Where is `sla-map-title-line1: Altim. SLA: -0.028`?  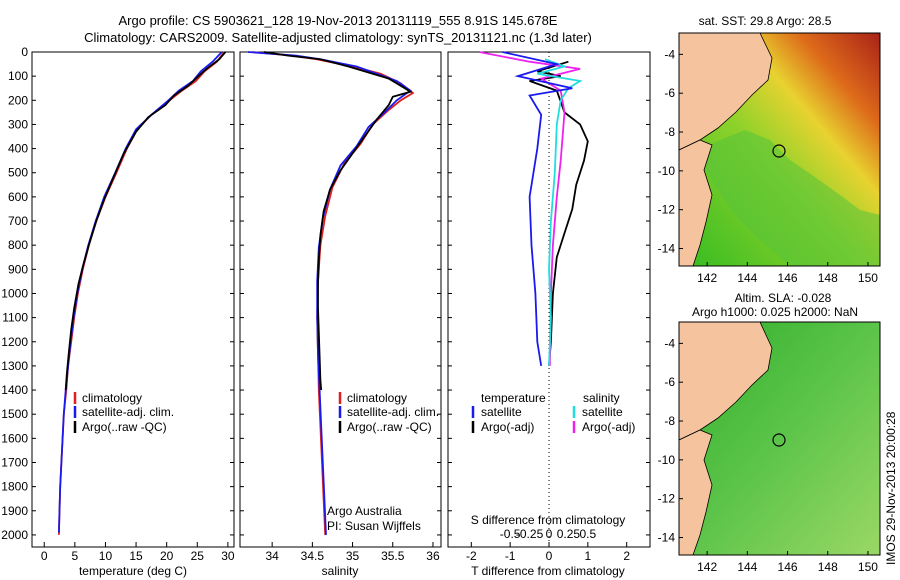
sla-map-title-line1: Altim. SLA: -0.028 is located at coordinates (783, 298).